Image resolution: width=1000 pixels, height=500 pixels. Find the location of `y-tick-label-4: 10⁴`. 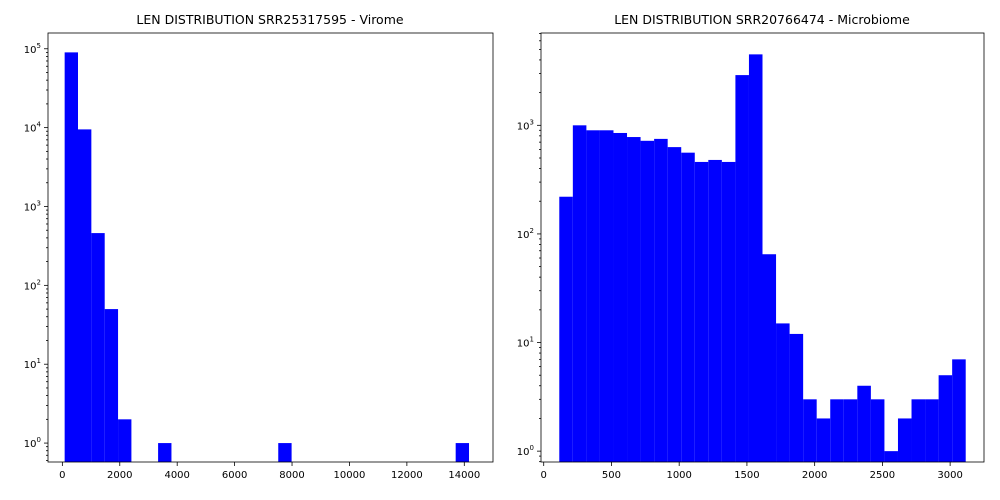

y-tick-label-4: 10⁴ is located at coordinates (33, 128).